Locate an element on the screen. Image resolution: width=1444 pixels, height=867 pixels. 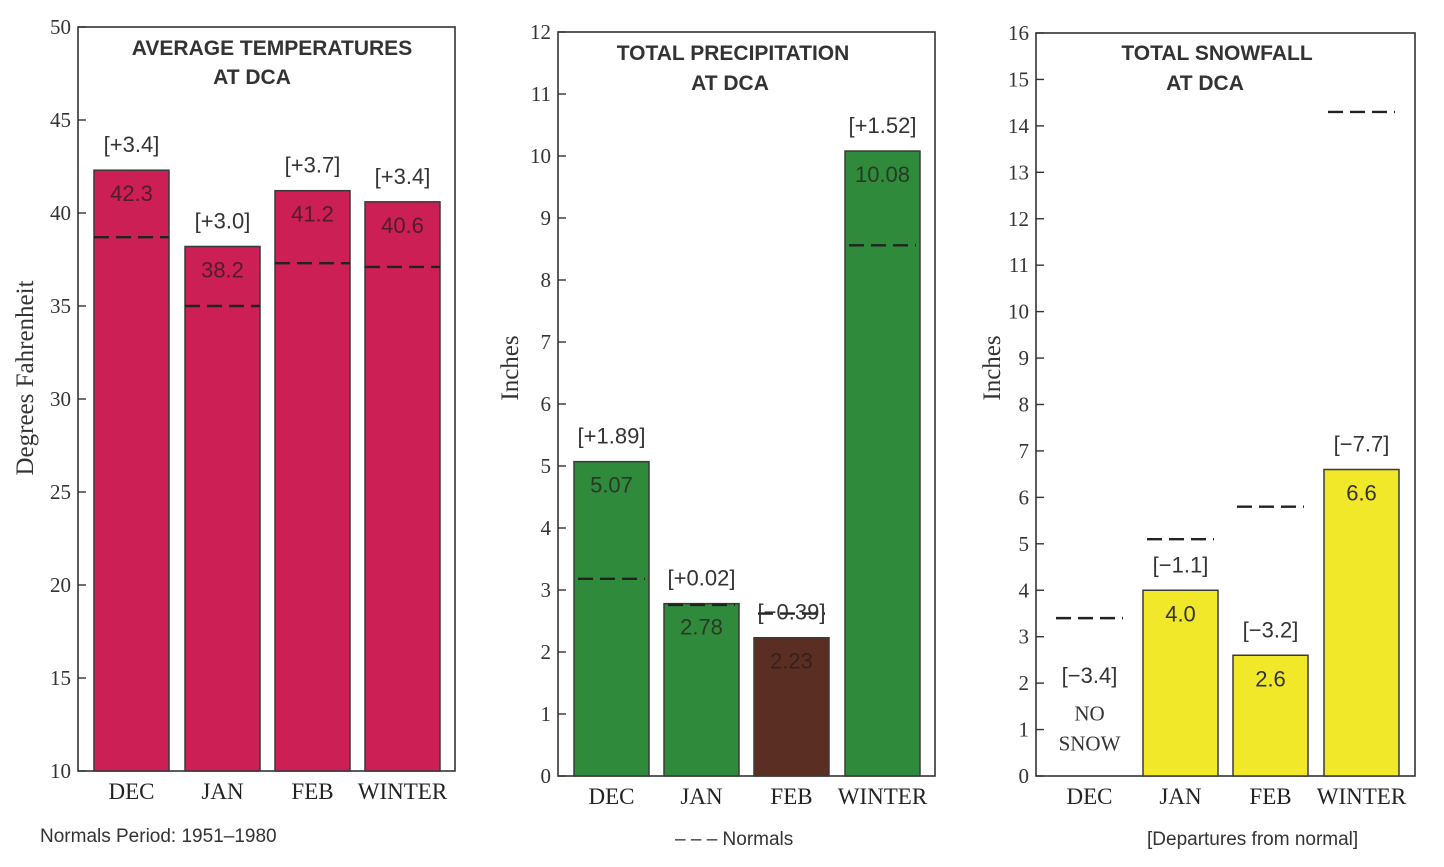
y-axis-label: Degrees Fahrenheit is located at coordinates (25, 377).